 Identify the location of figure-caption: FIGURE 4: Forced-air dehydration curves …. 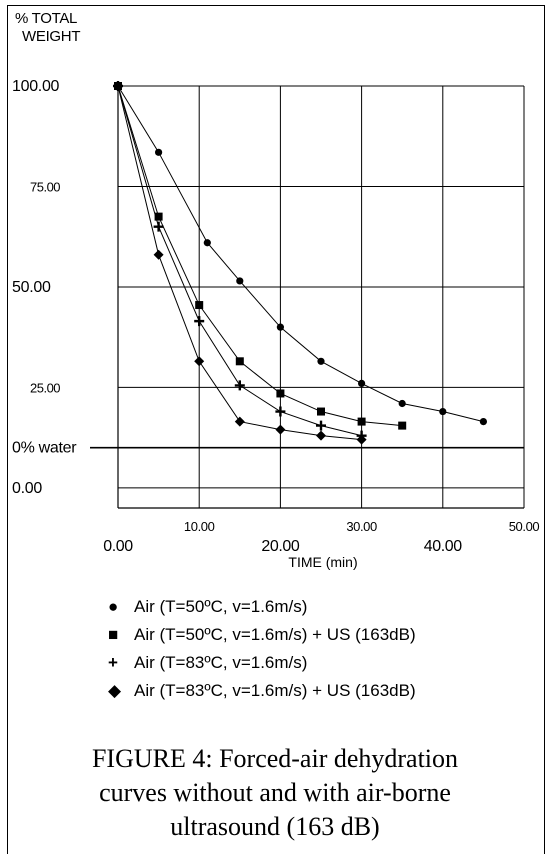
(275, 793).